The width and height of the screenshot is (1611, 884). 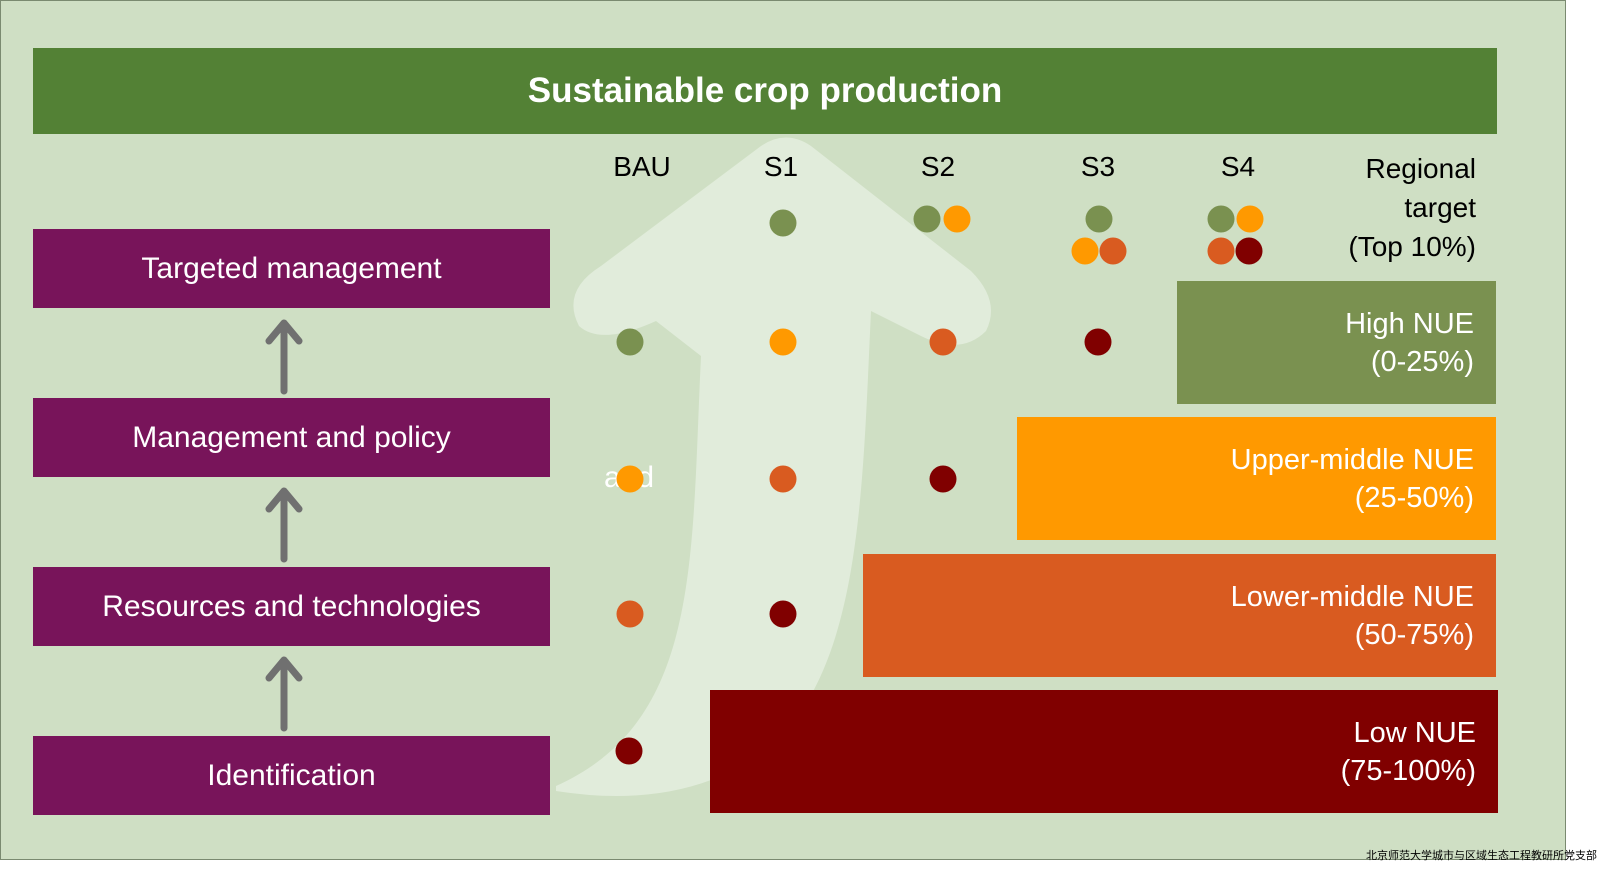 I want to click on nue-name: Upper-middle NUE, so click(x=1352, y=459).